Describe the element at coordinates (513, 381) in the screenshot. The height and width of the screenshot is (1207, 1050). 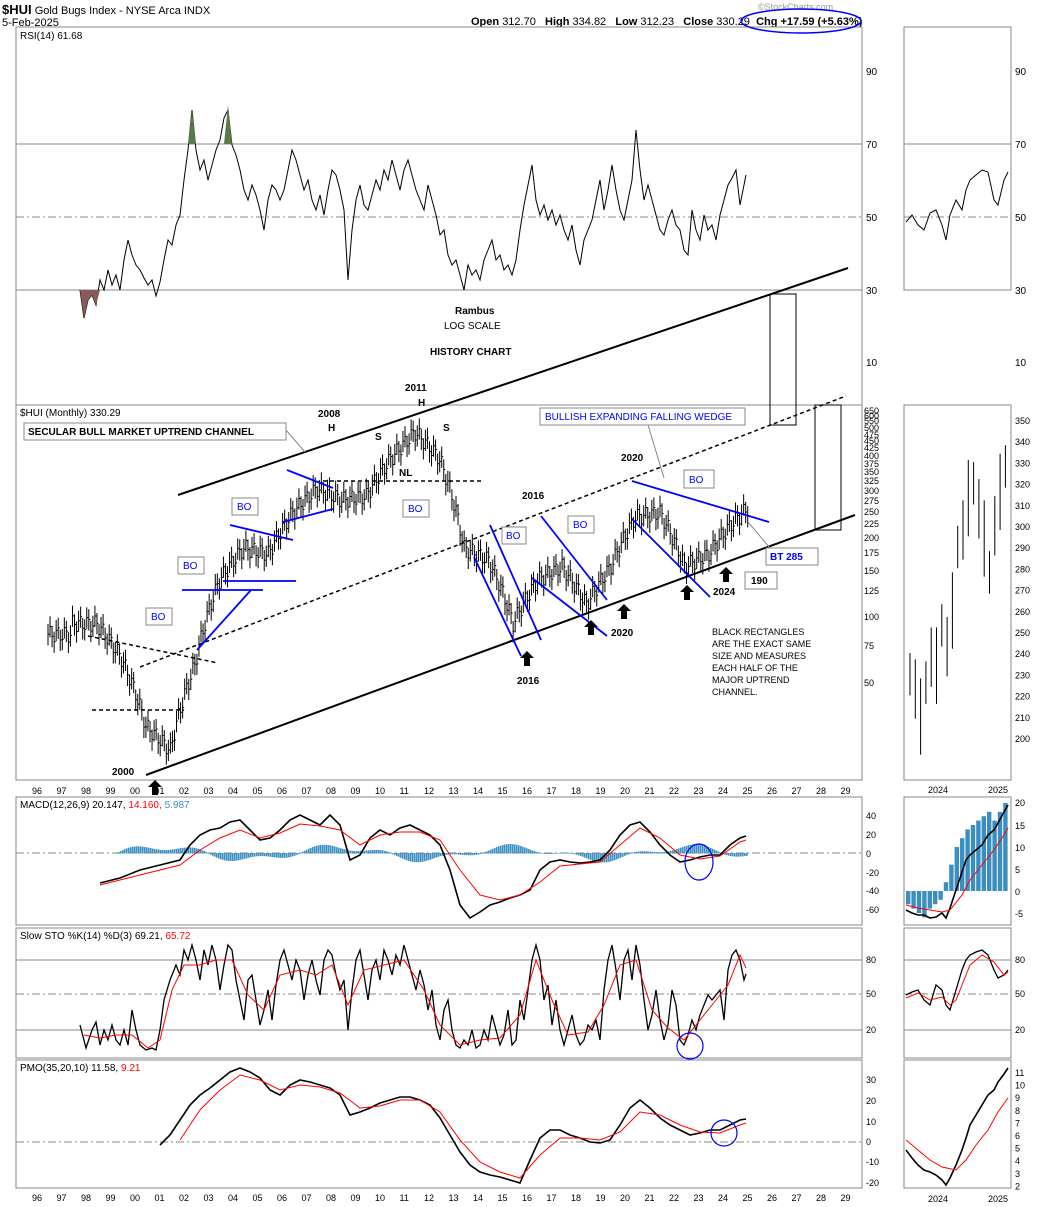
I see `channel-upper-line` at that location.